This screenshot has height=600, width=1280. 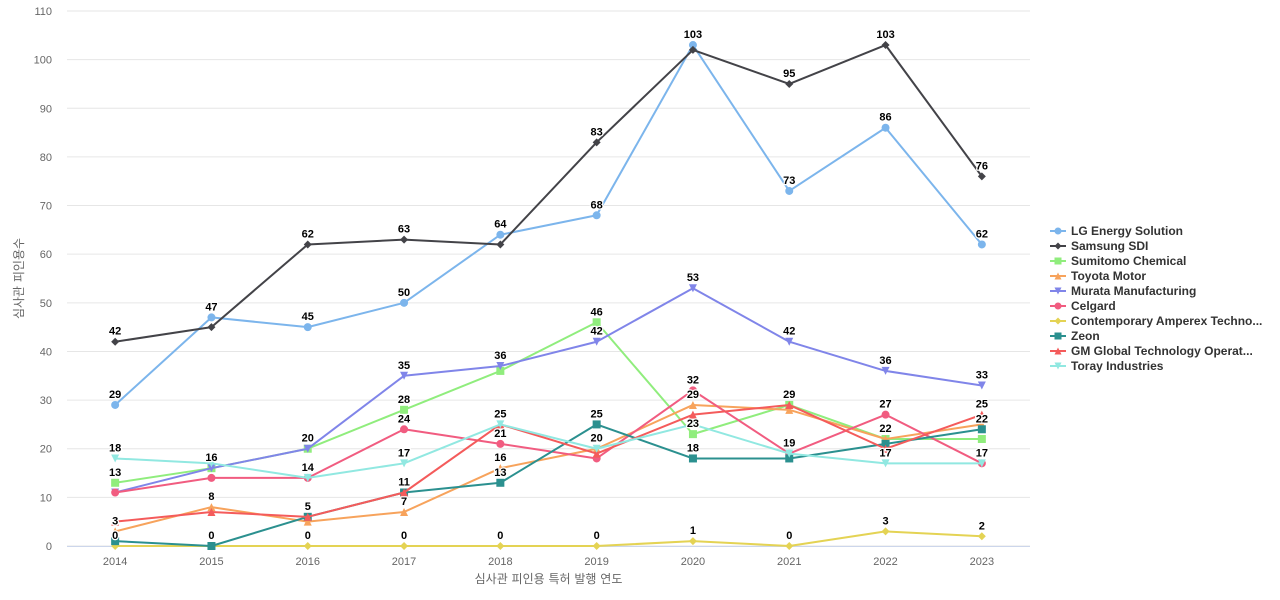 I want to click on legend-item-zeon: Zeon, so click(x=1156, y=335).